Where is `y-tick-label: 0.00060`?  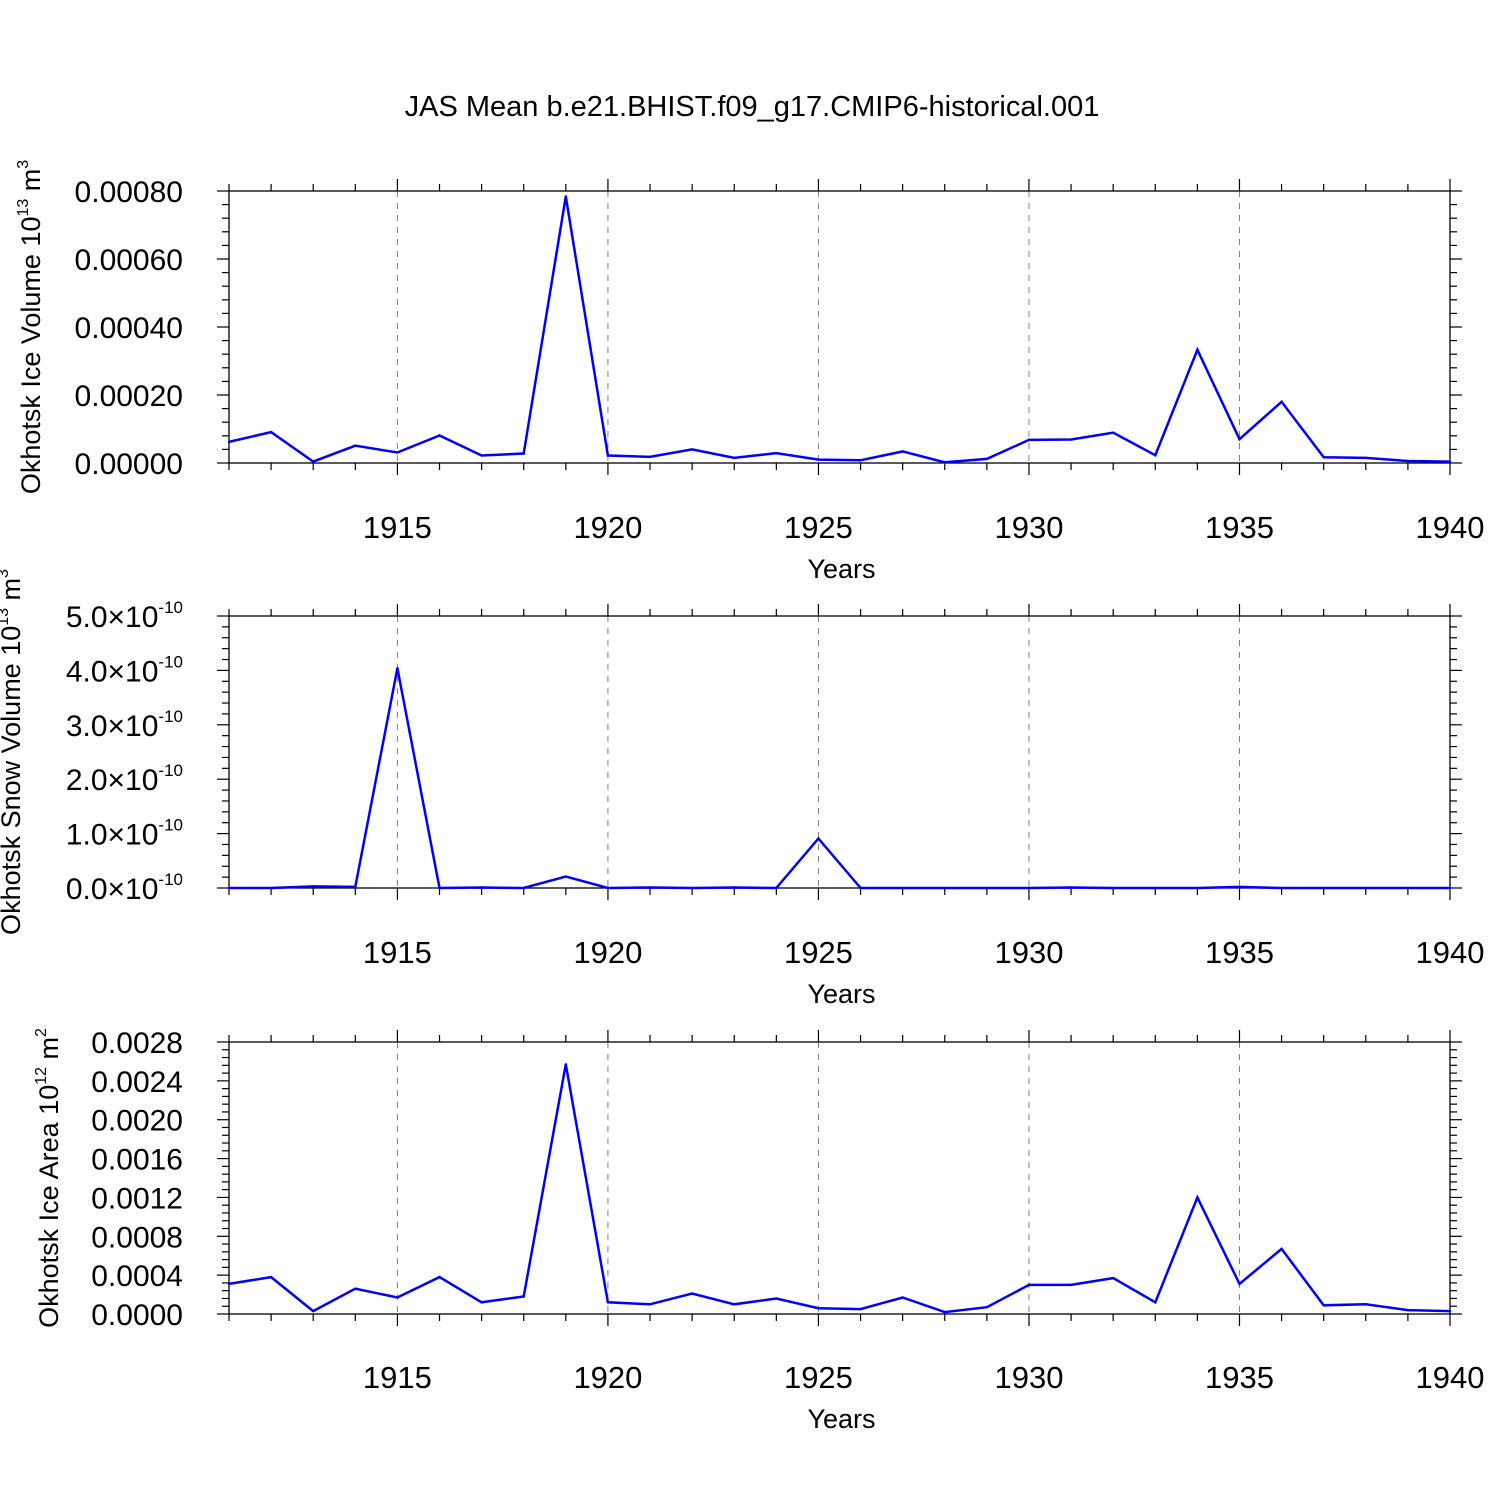 y-tick-label: 0.00060 is located at coordinates (129, 260).